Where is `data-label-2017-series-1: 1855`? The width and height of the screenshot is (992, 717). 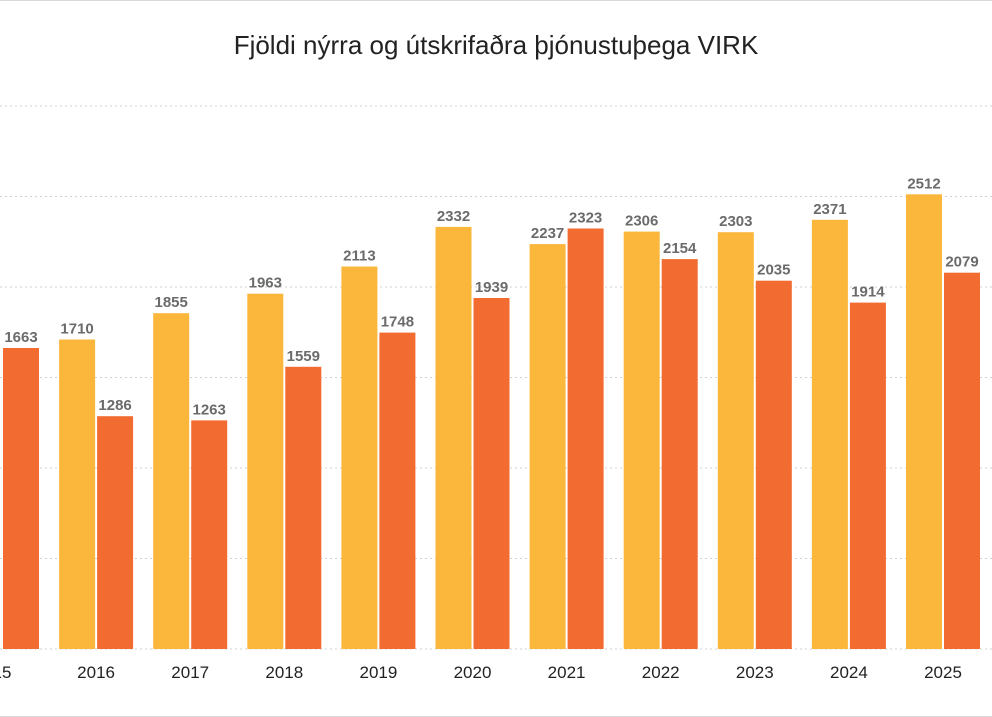
data-label-2017-series-1: 1855 is located at coordinates (171, 302).